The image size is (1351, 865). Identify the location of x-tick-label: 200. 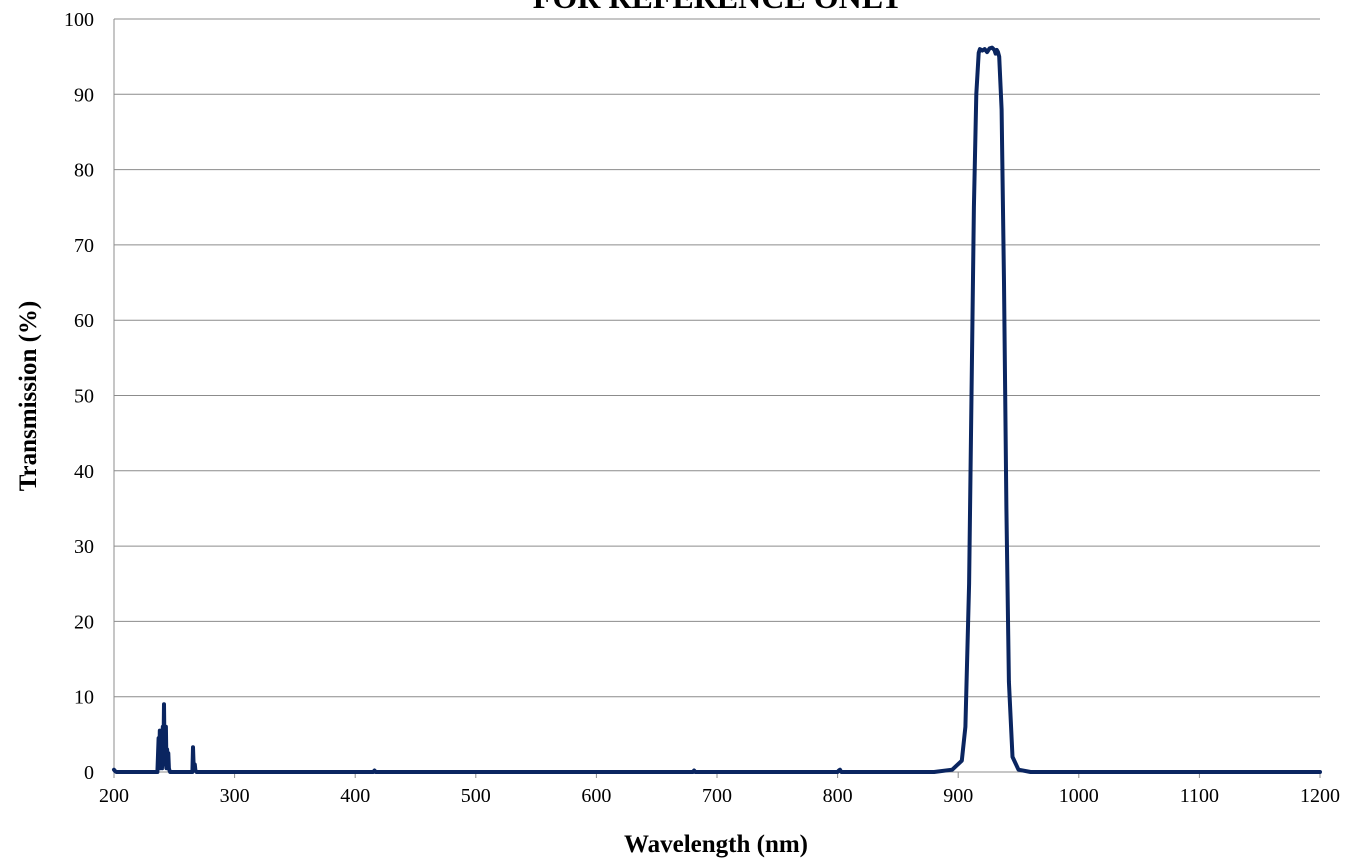
(114, 796).